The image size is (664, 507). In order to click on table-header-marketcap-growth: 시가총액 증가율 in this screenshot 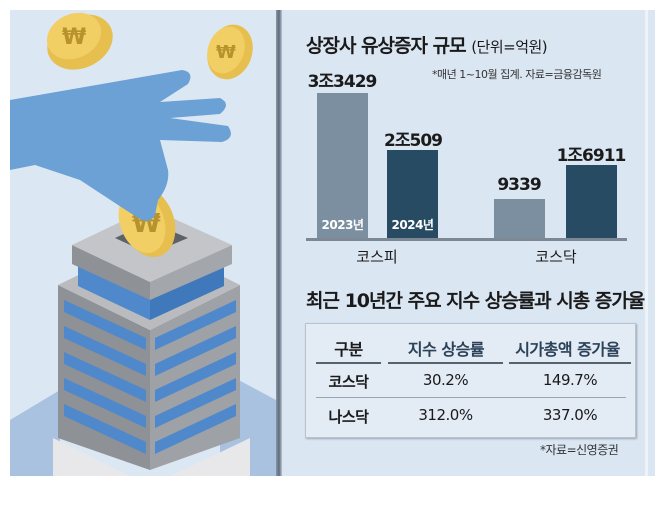, I will do `click(567, 349)`.